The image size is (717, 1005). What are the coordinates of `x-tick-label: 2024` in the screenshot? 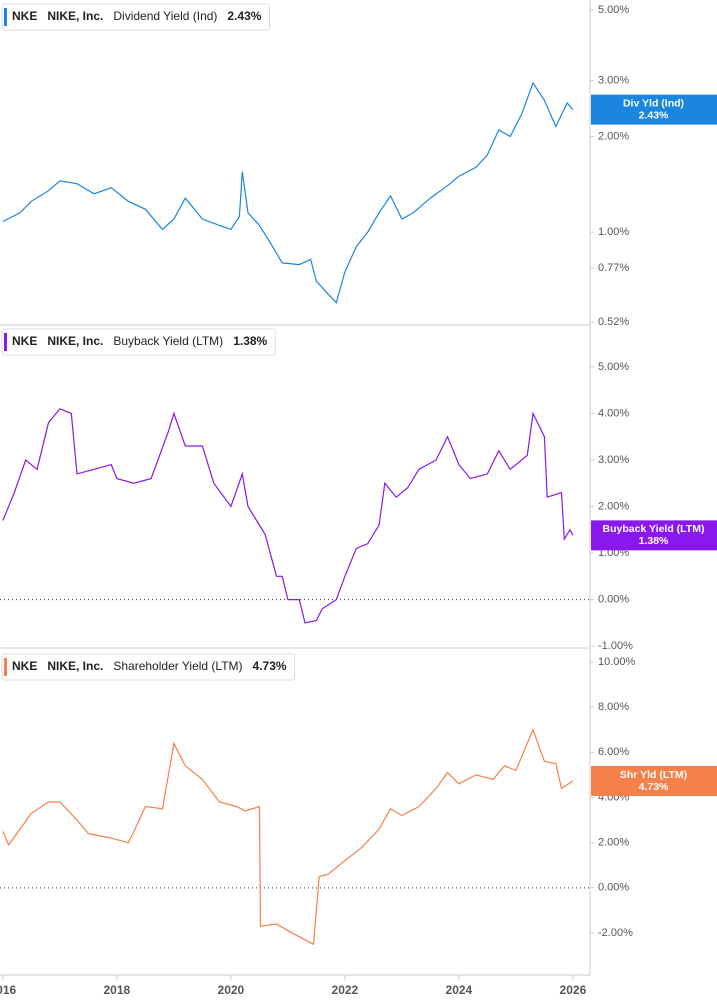 It's located at (459, 990).